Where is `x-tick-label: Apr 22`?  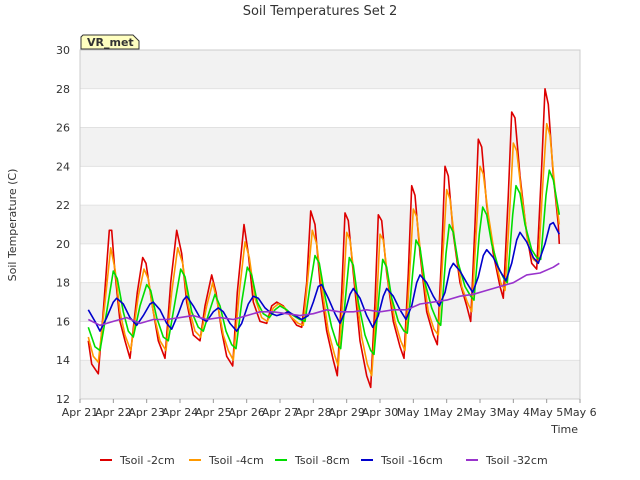
x-tick-label: Apr 22 is located at coordinates (113, 412).